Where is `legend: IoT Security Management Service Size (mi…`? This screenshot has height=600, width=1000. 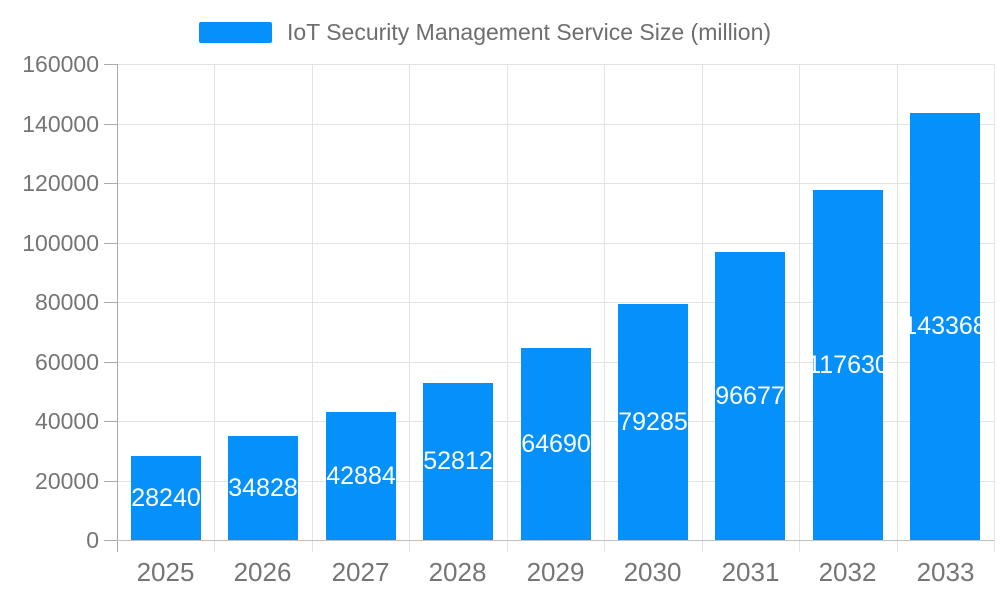 legend: IoT Security Management Service Size (mi… is located at coordinates (485, 32).